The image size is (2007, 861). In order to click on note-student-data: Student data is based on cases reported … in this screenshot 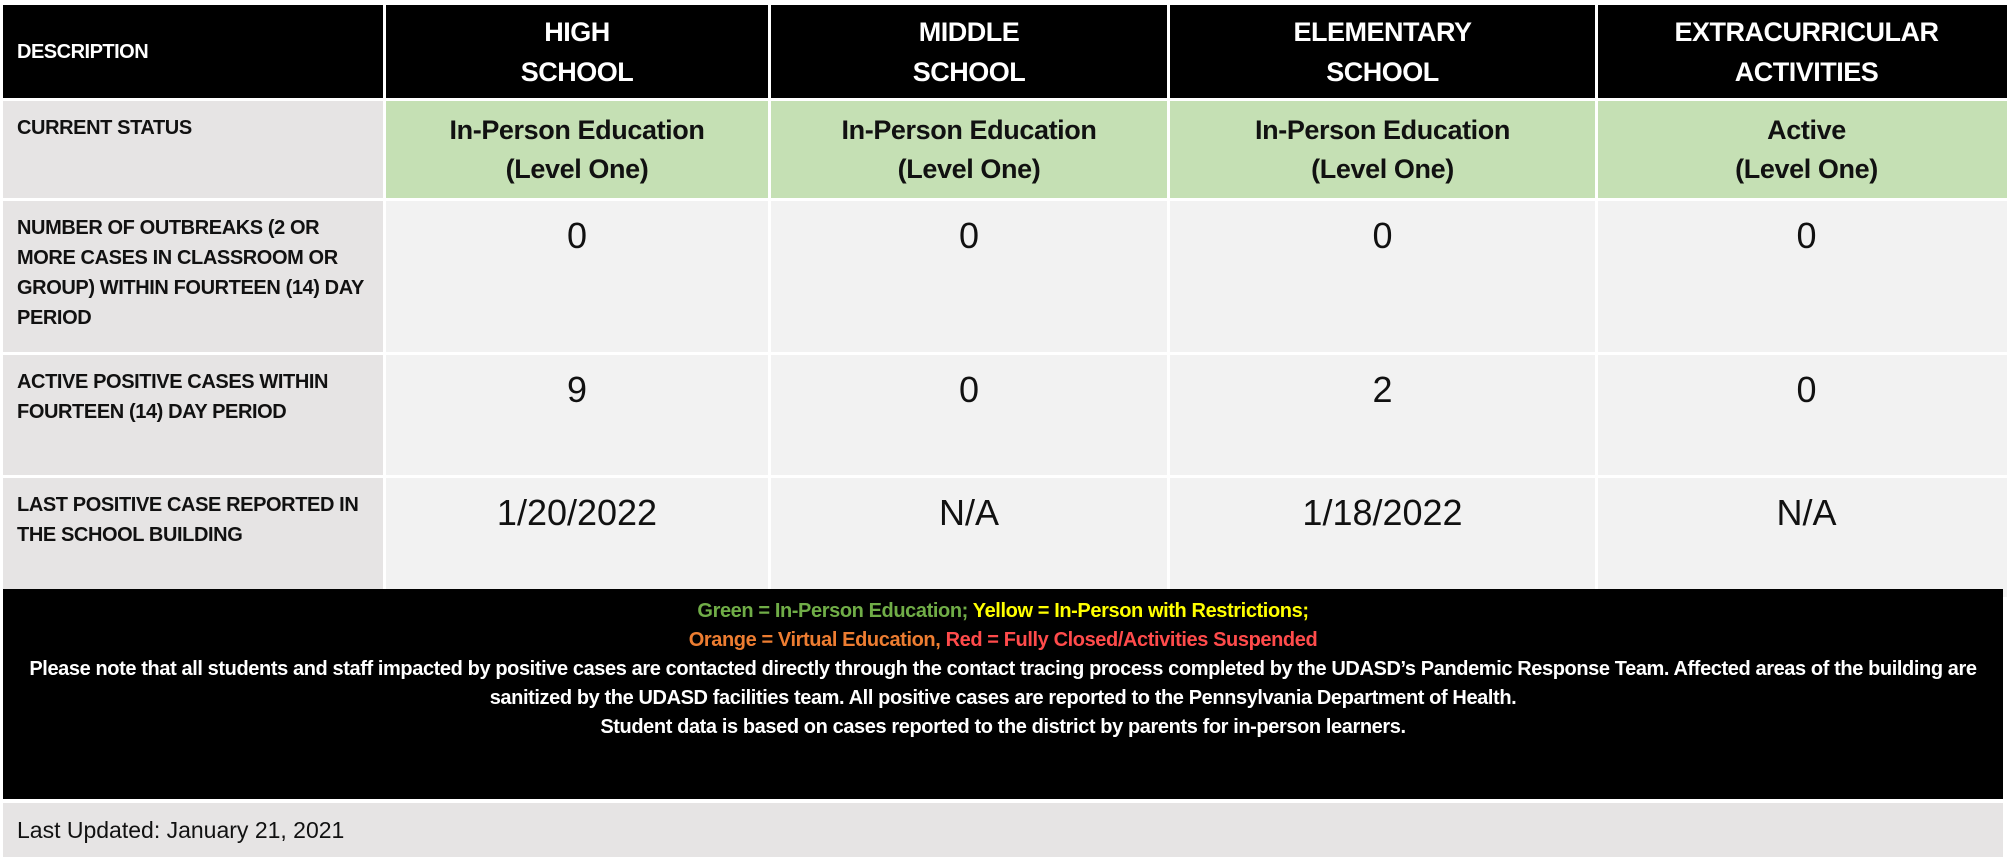, I will do `click(1003, 727)`.